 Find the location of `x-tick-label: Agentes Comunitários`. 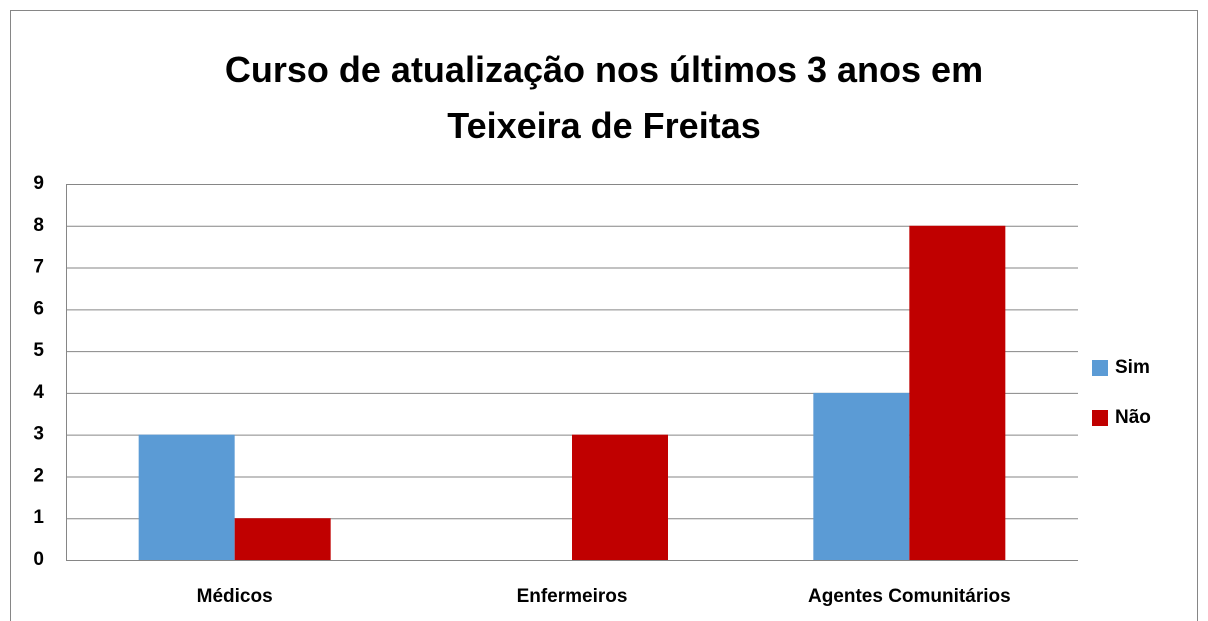

x-tick-label: Agentes Comunitários is located at coordinates (909, 596).